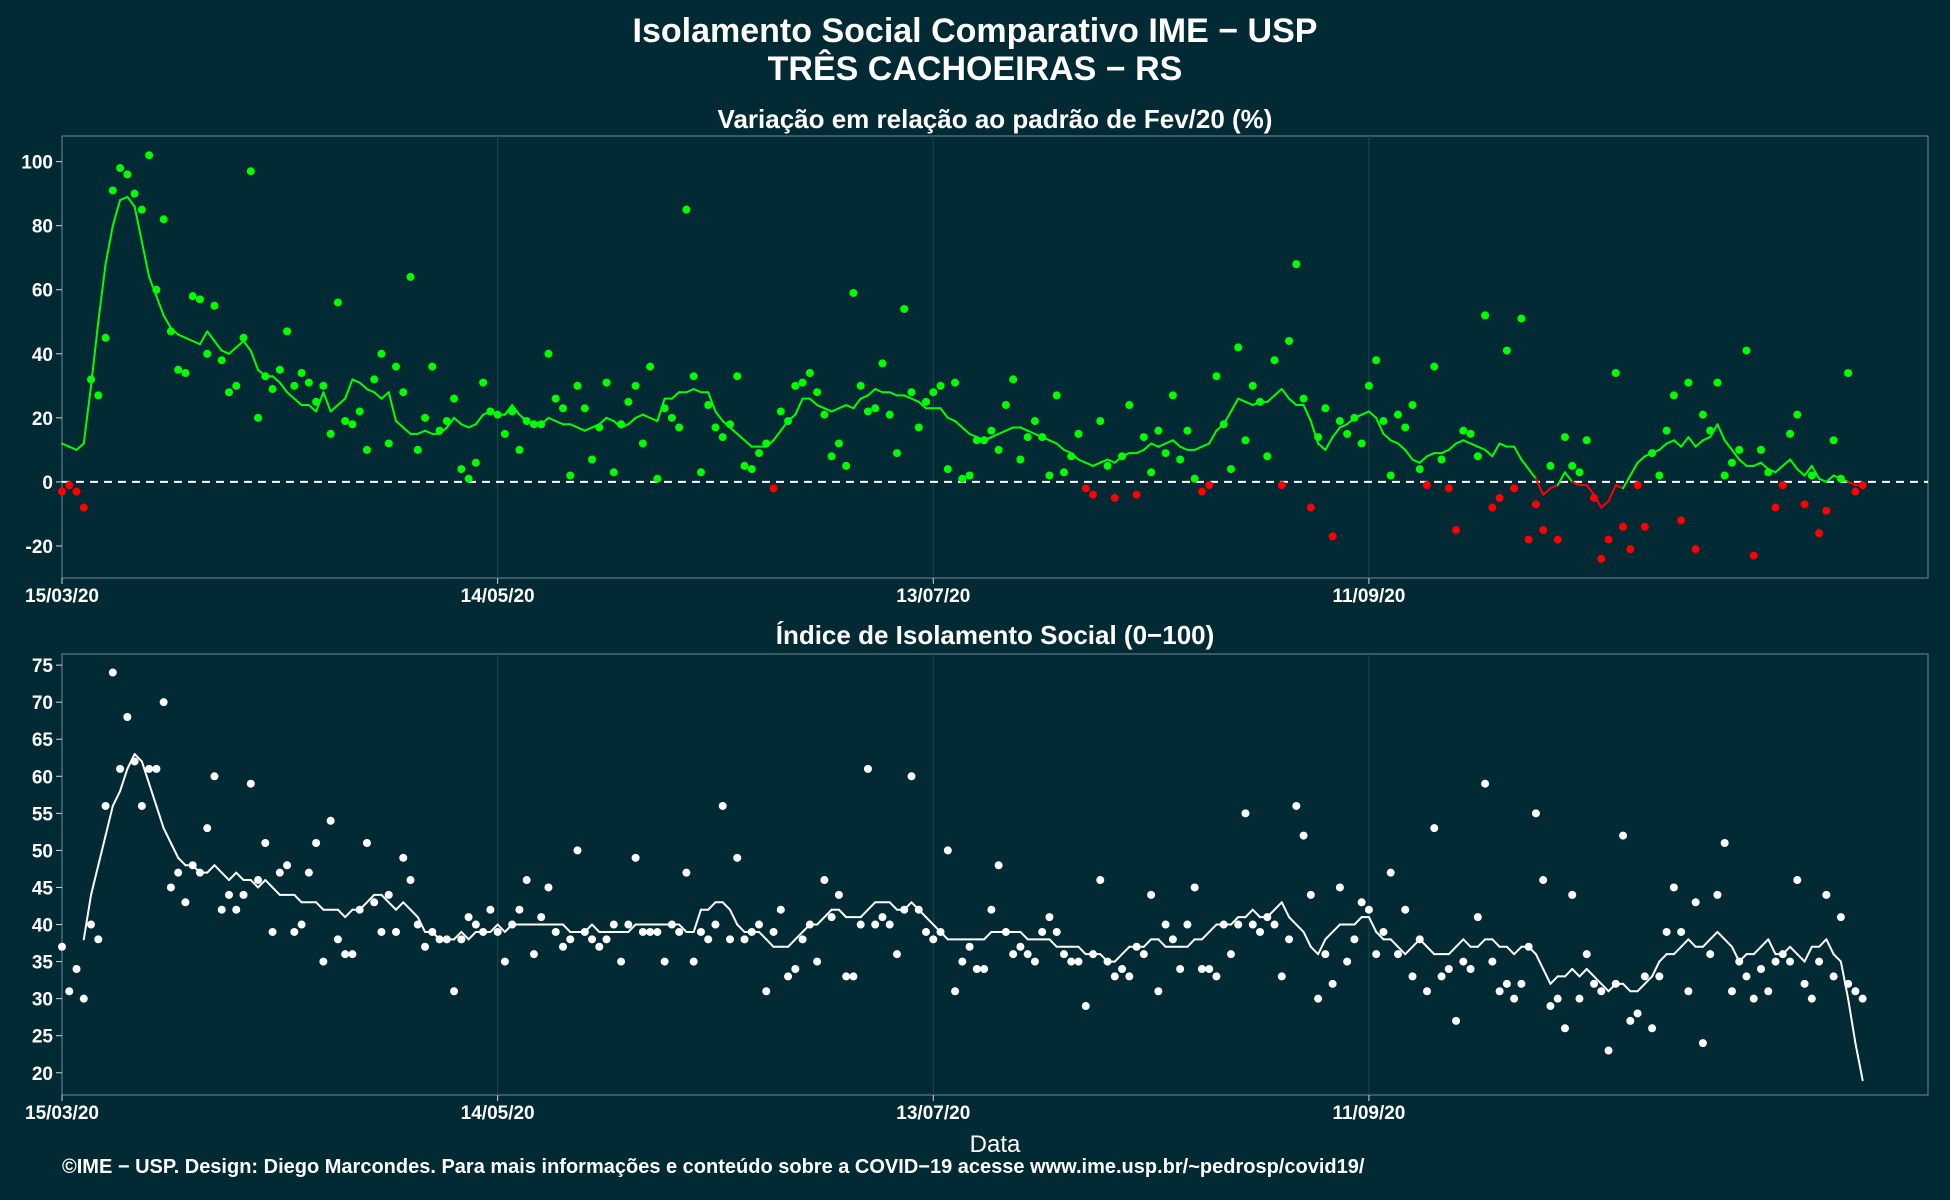  What do you see at coordinates (42, 419) in the screenshot?
I see `y-tick-label: 20` at bounding box center [42, 419].